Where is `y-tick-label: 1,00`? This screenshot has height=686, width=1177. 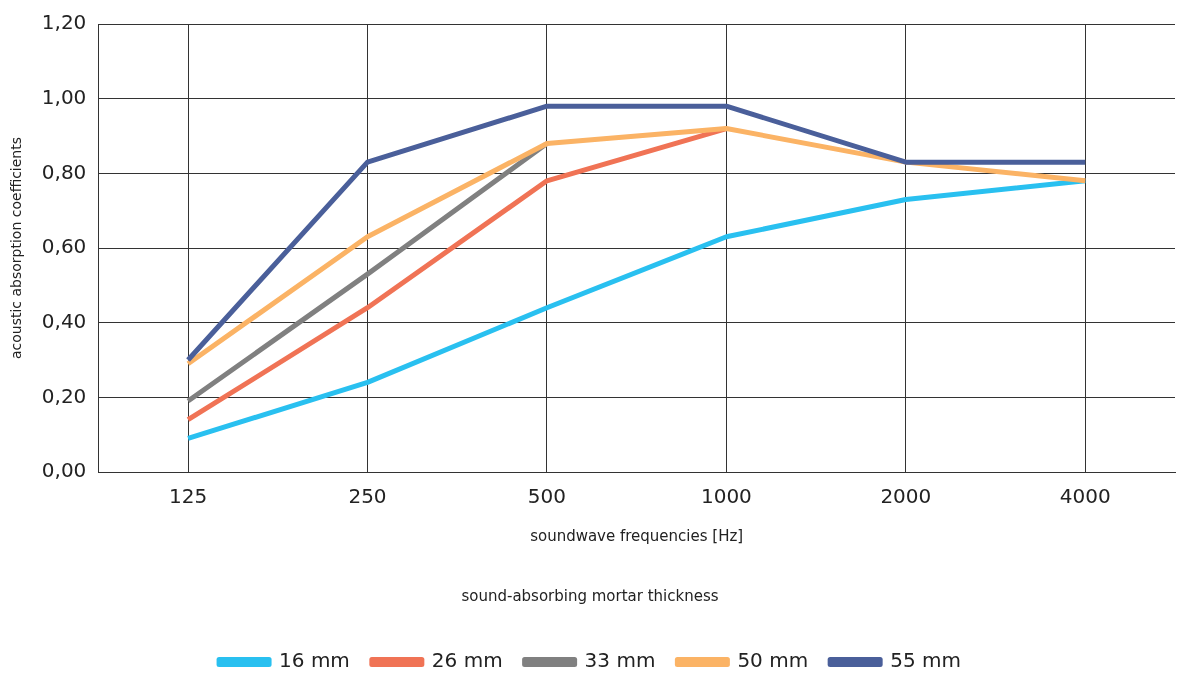 y-tick-label: 1,00 is located at coordinates (64, 96).